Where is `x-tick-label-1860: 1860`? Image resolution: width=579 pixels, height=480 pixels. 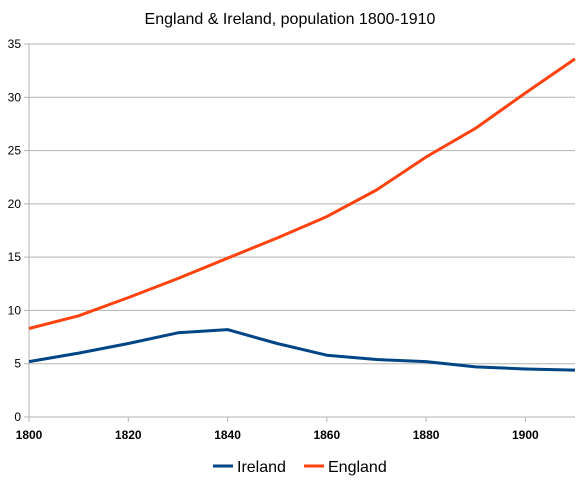 x-tick-label-1860: 1860 is located at coordinates (326, 435).